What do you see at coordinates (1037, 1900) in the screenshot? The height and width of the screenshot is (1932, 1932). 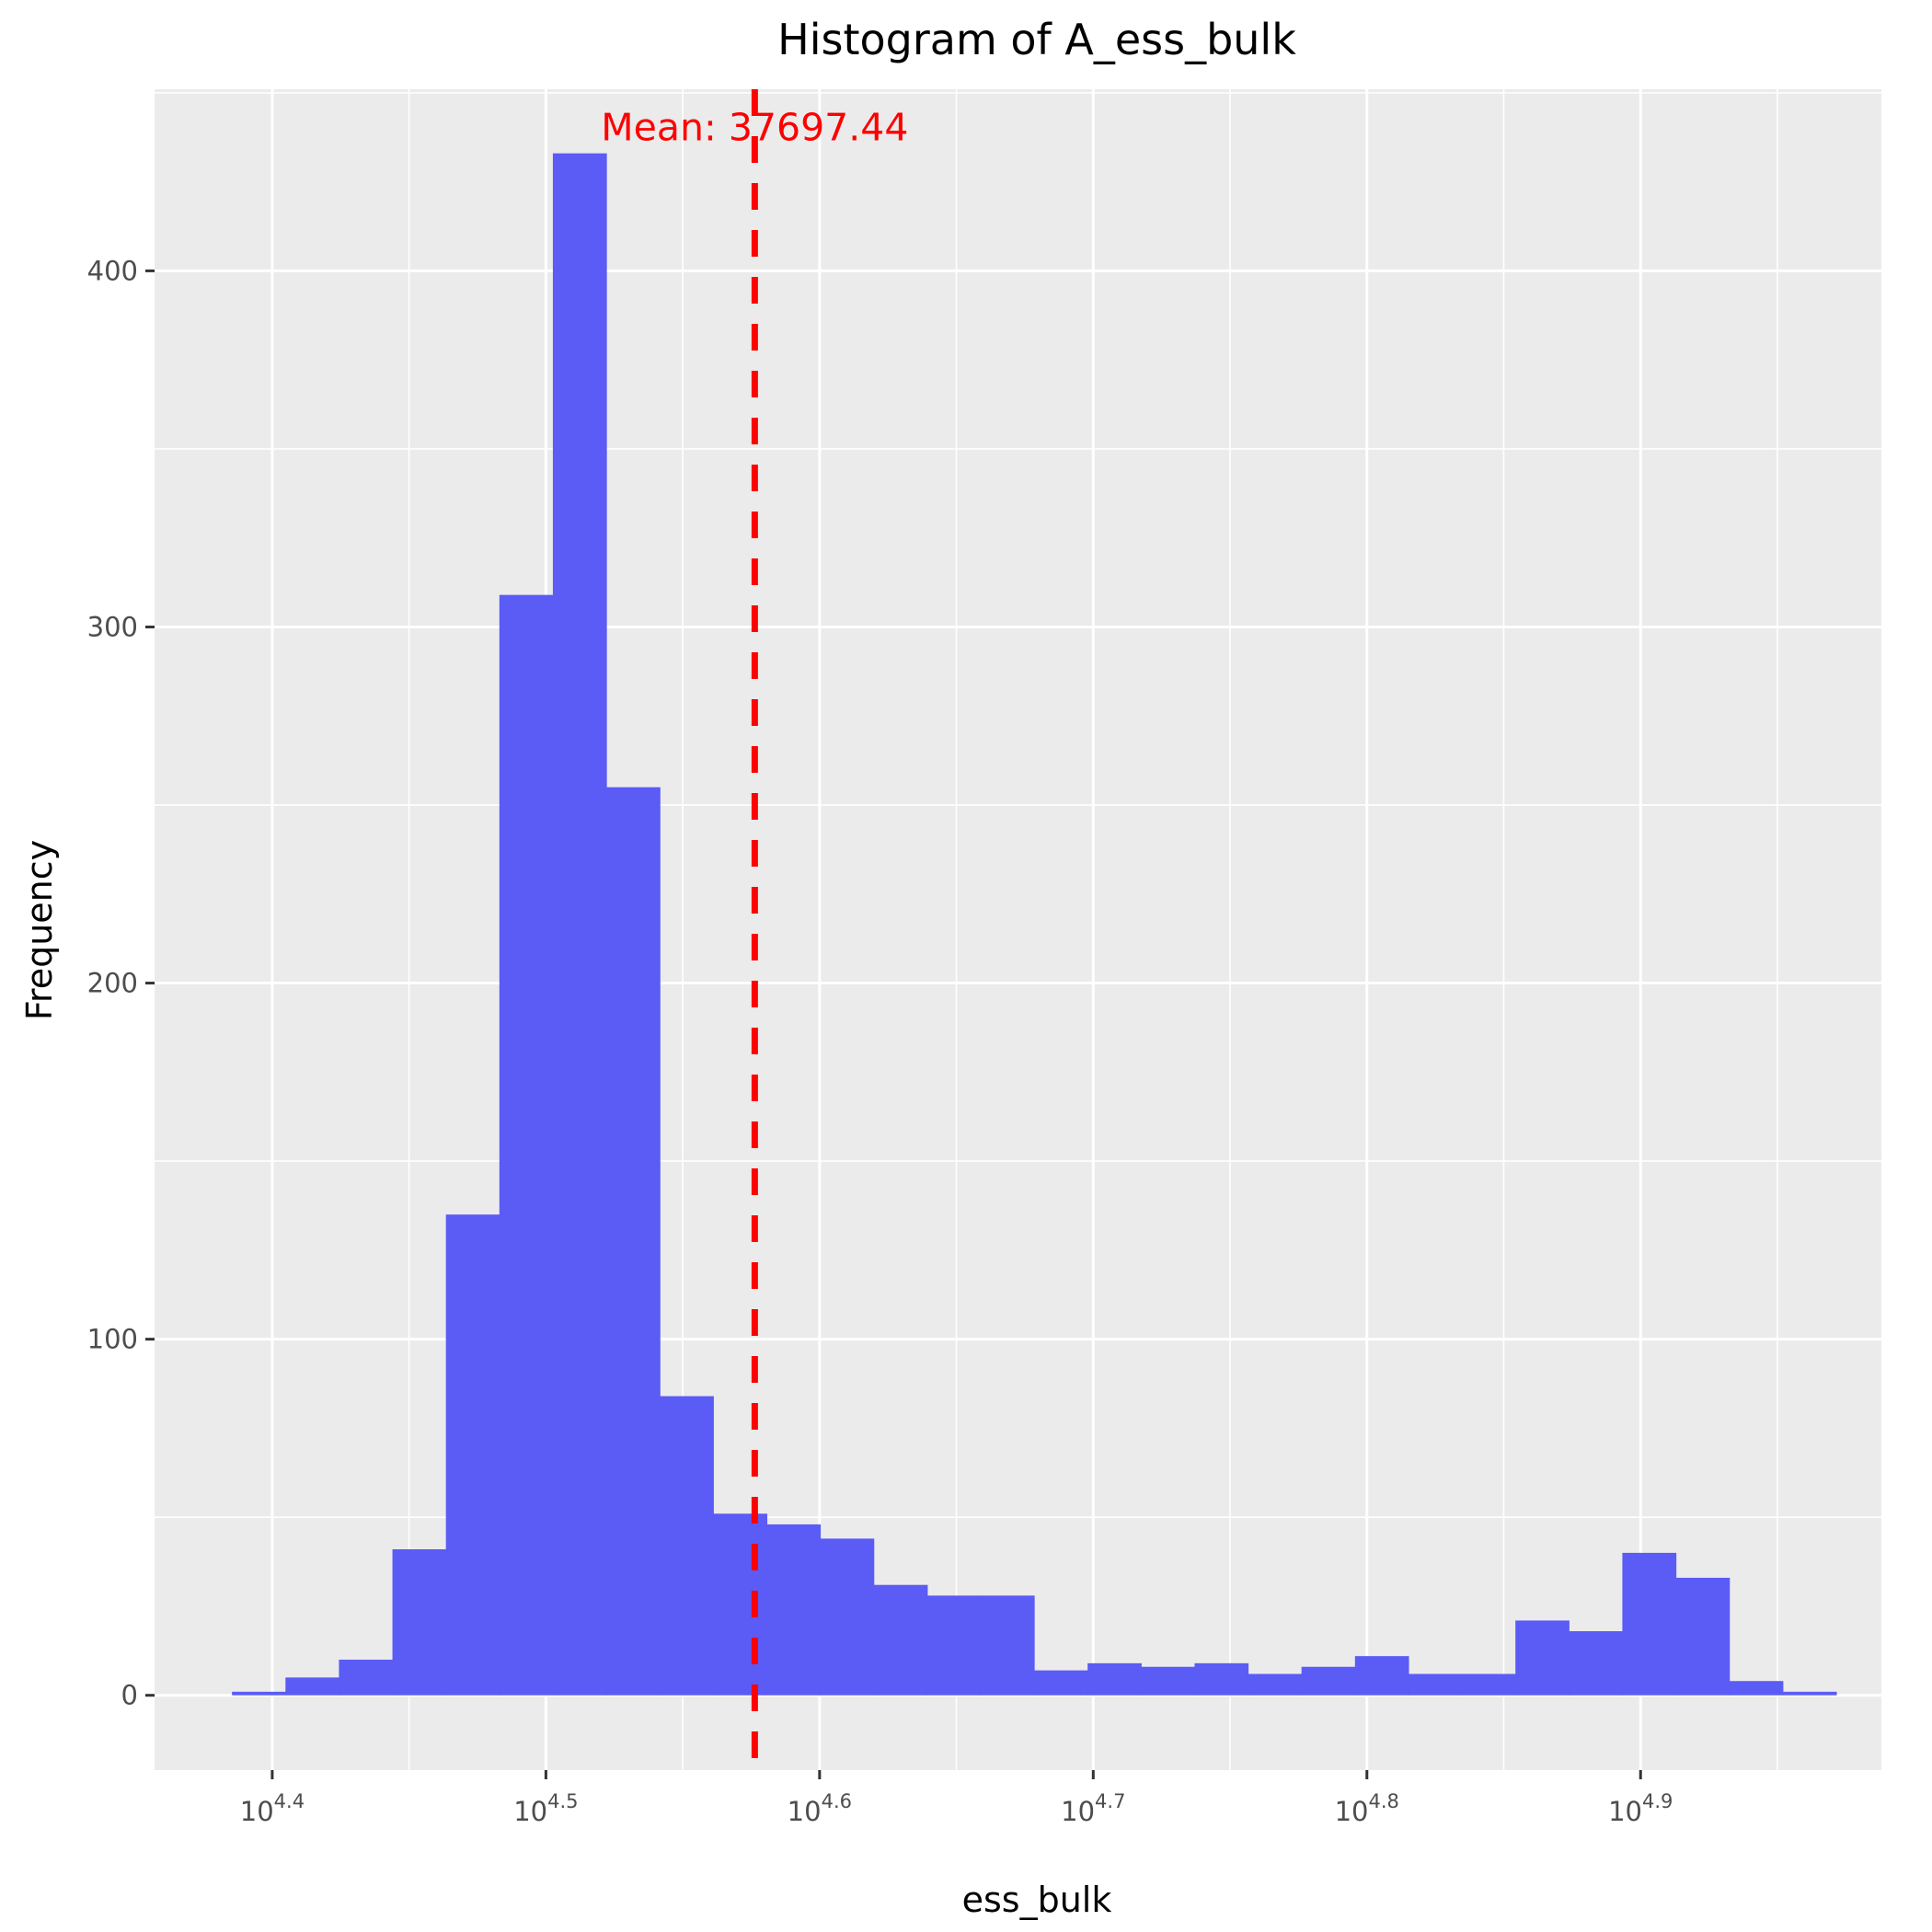 I see `x-axis-title: ess_bulk` at bounding box center [1037, 1900].